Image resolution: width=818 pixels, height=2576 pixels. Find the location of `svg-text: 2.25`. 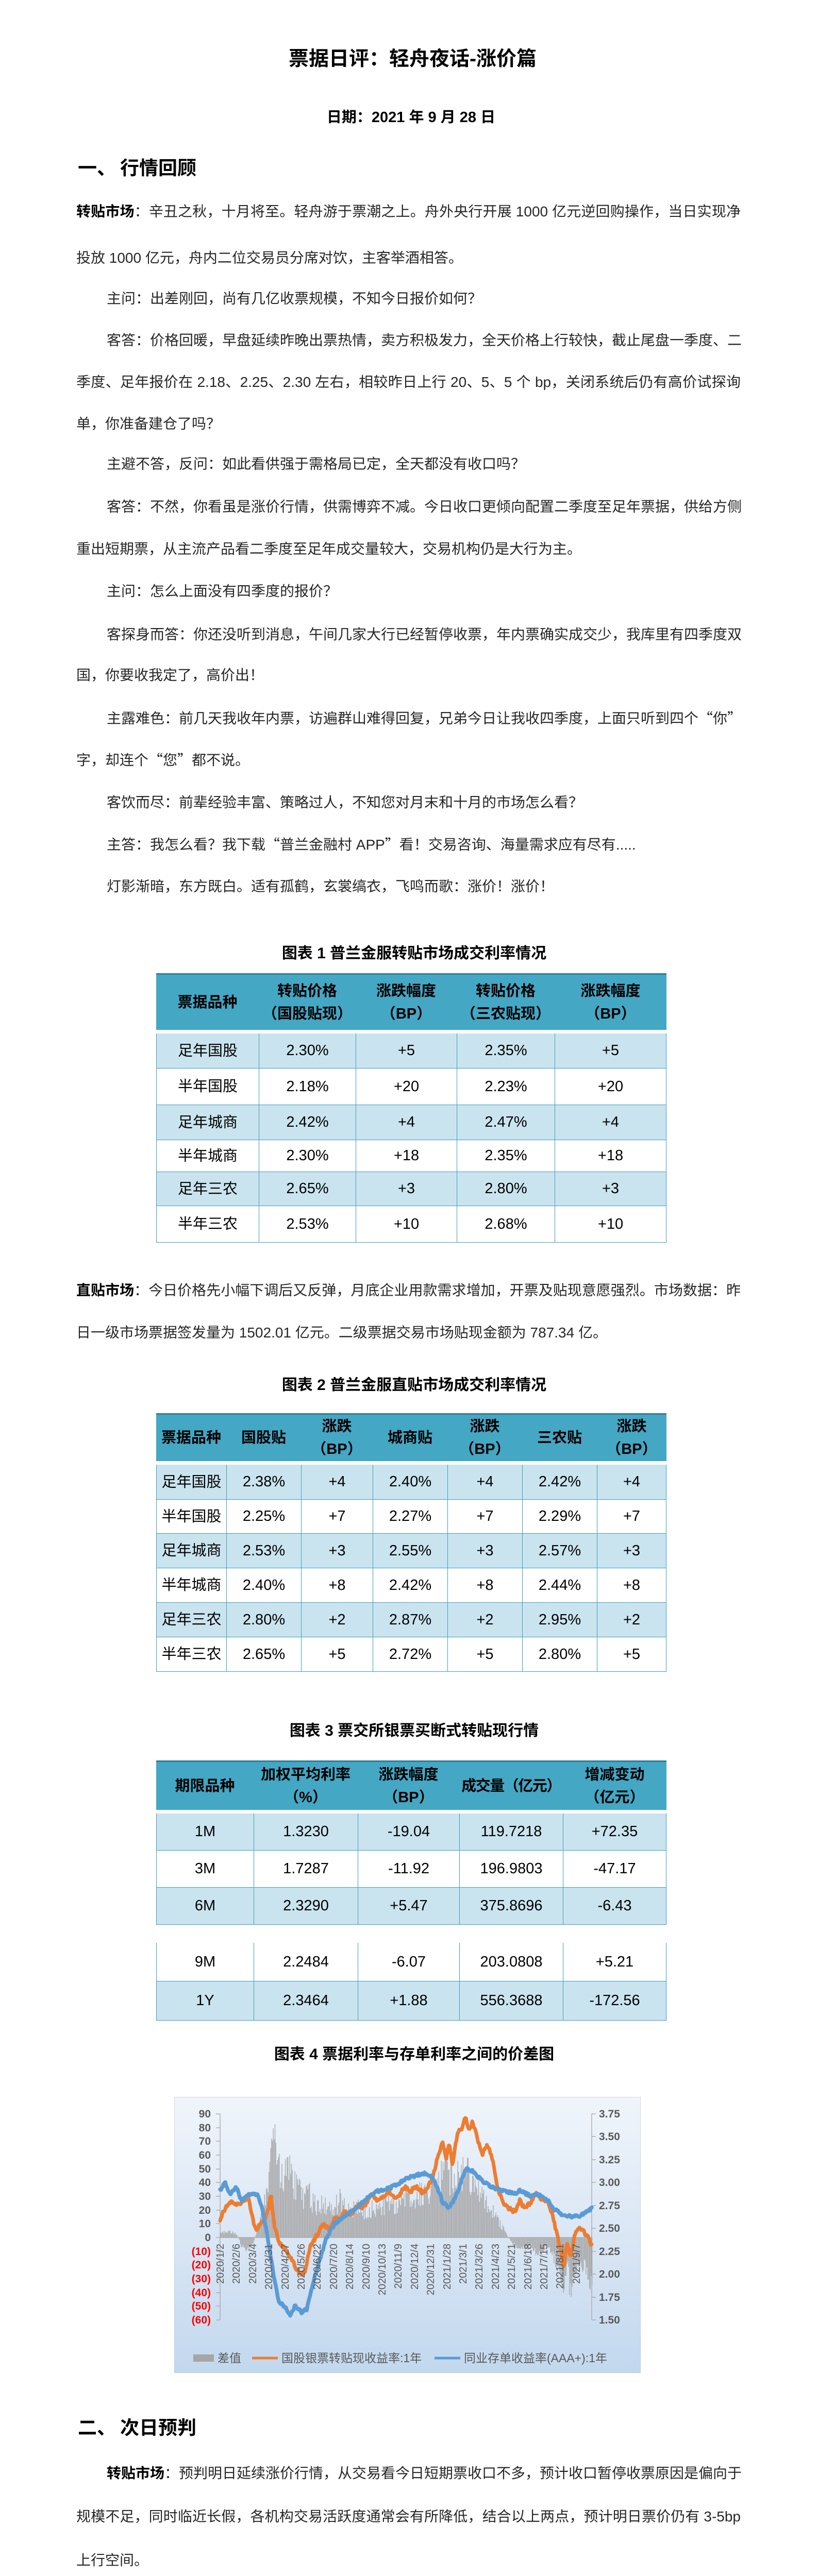

svg-text: 2.25 is located at coordinates (609, 2252).